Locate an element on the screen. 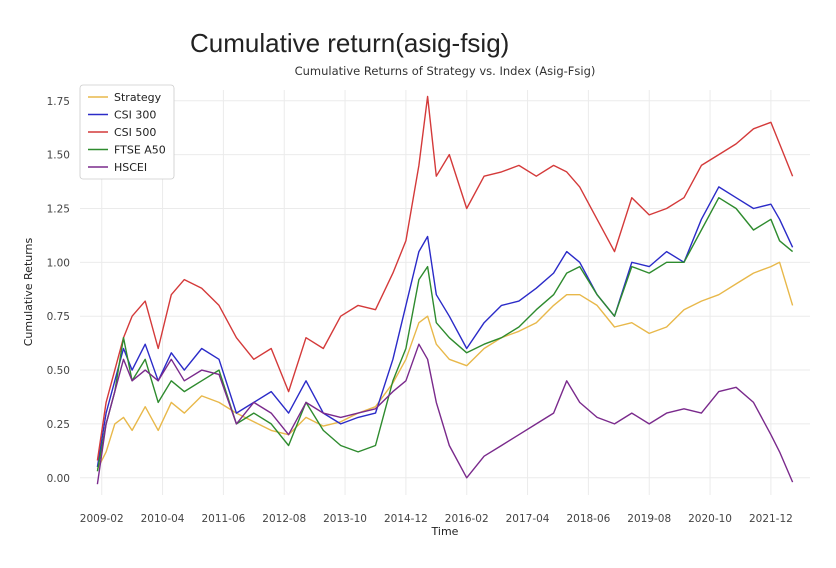  y-tick-label: 0.25 is located at coordinates (58, 425).